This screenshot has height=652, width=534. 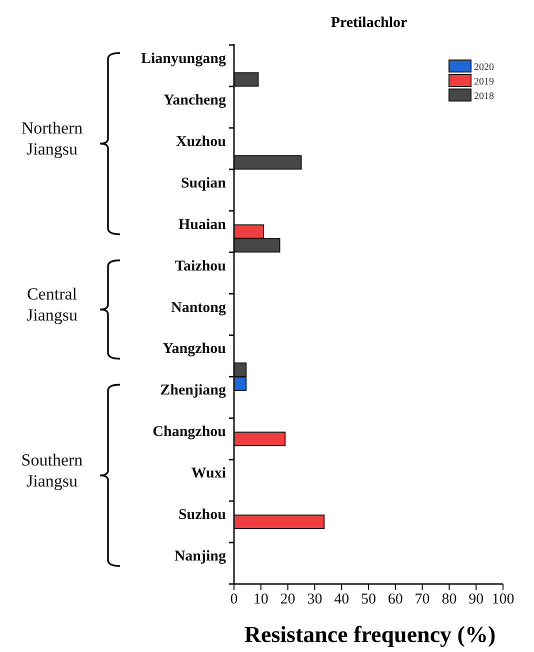 What do you see at coordinates (476, 600) in the screenshot?
I see `x-tick-label: 90` at bounding box center [476, 600].